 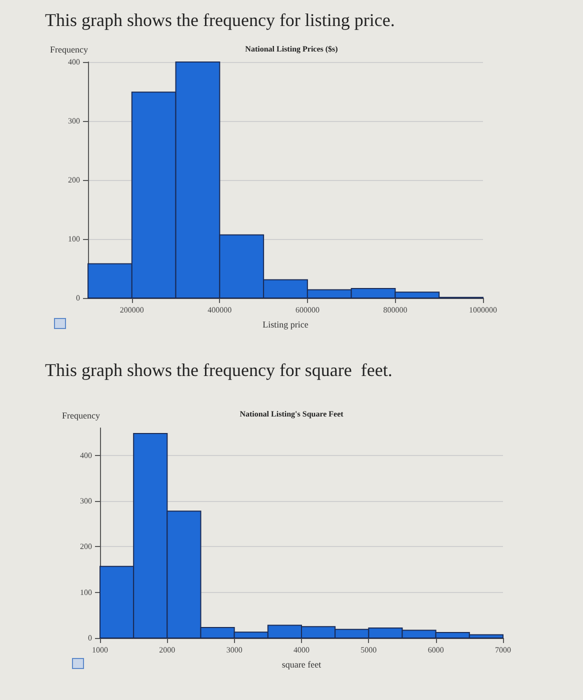 I want to click on x-tick-label: 400000, so click(x=220, y=310).